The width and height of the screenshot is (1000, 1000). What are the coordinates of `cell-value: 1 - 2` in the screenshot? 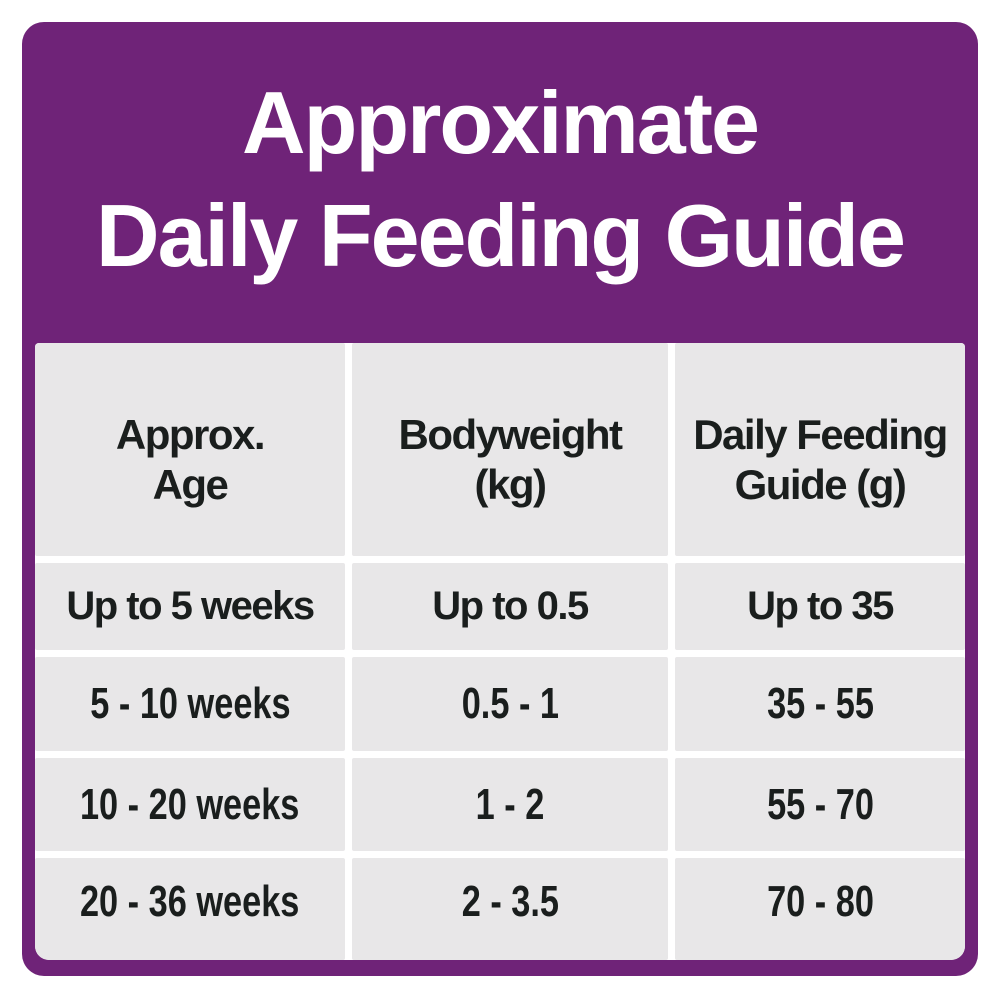 It's located at (510, 804).